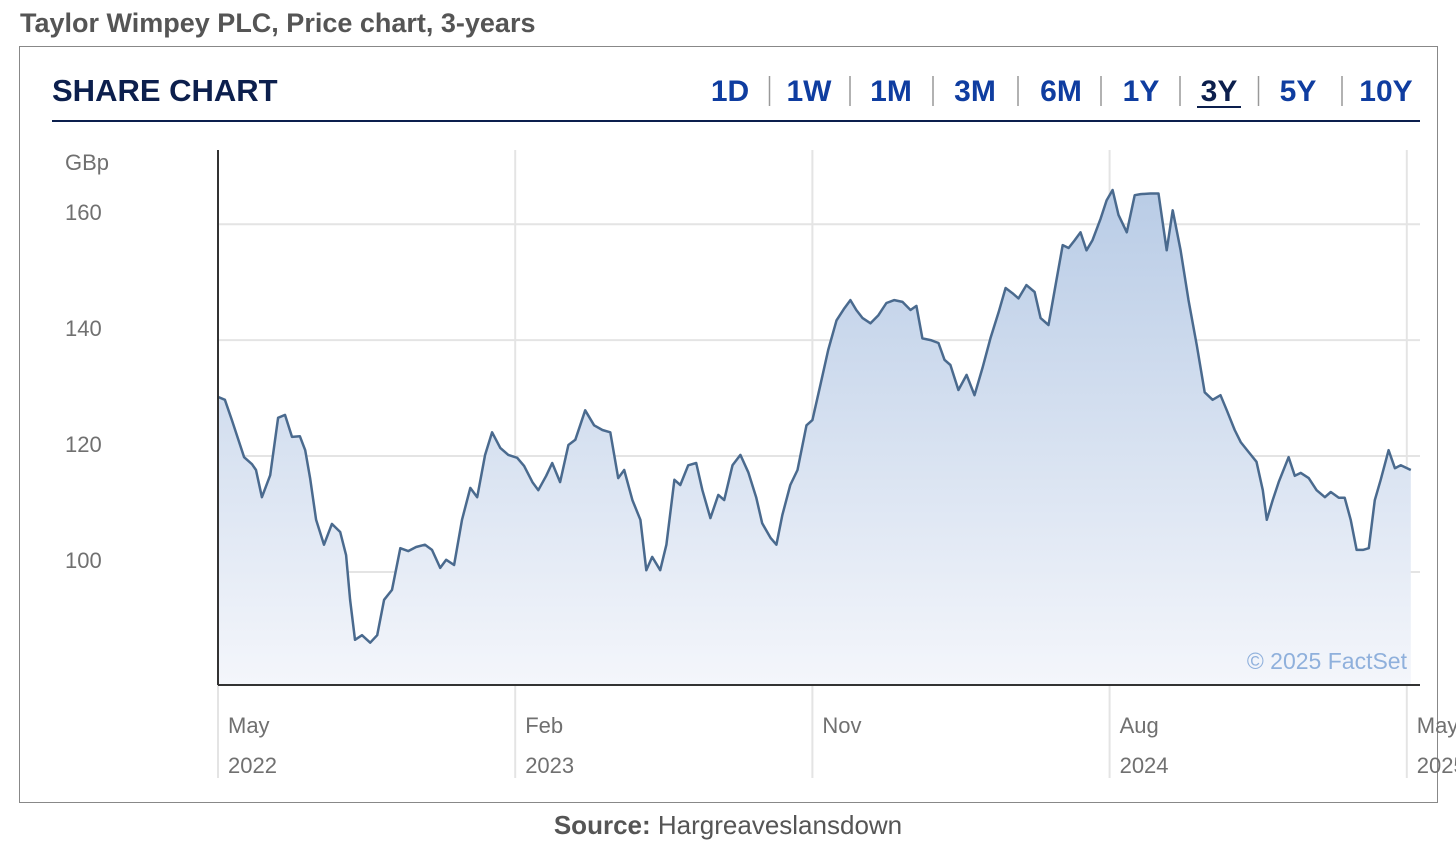  I want to click on x-tick-label: Nov, so click(841, 725).